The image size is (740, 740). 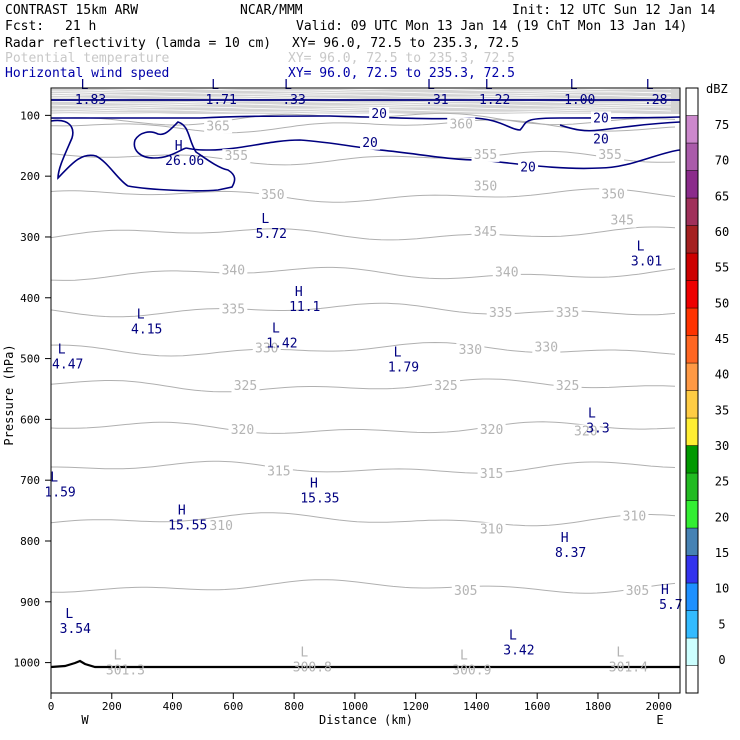 I want to click on east-label: E, so click(x=659, y=720).